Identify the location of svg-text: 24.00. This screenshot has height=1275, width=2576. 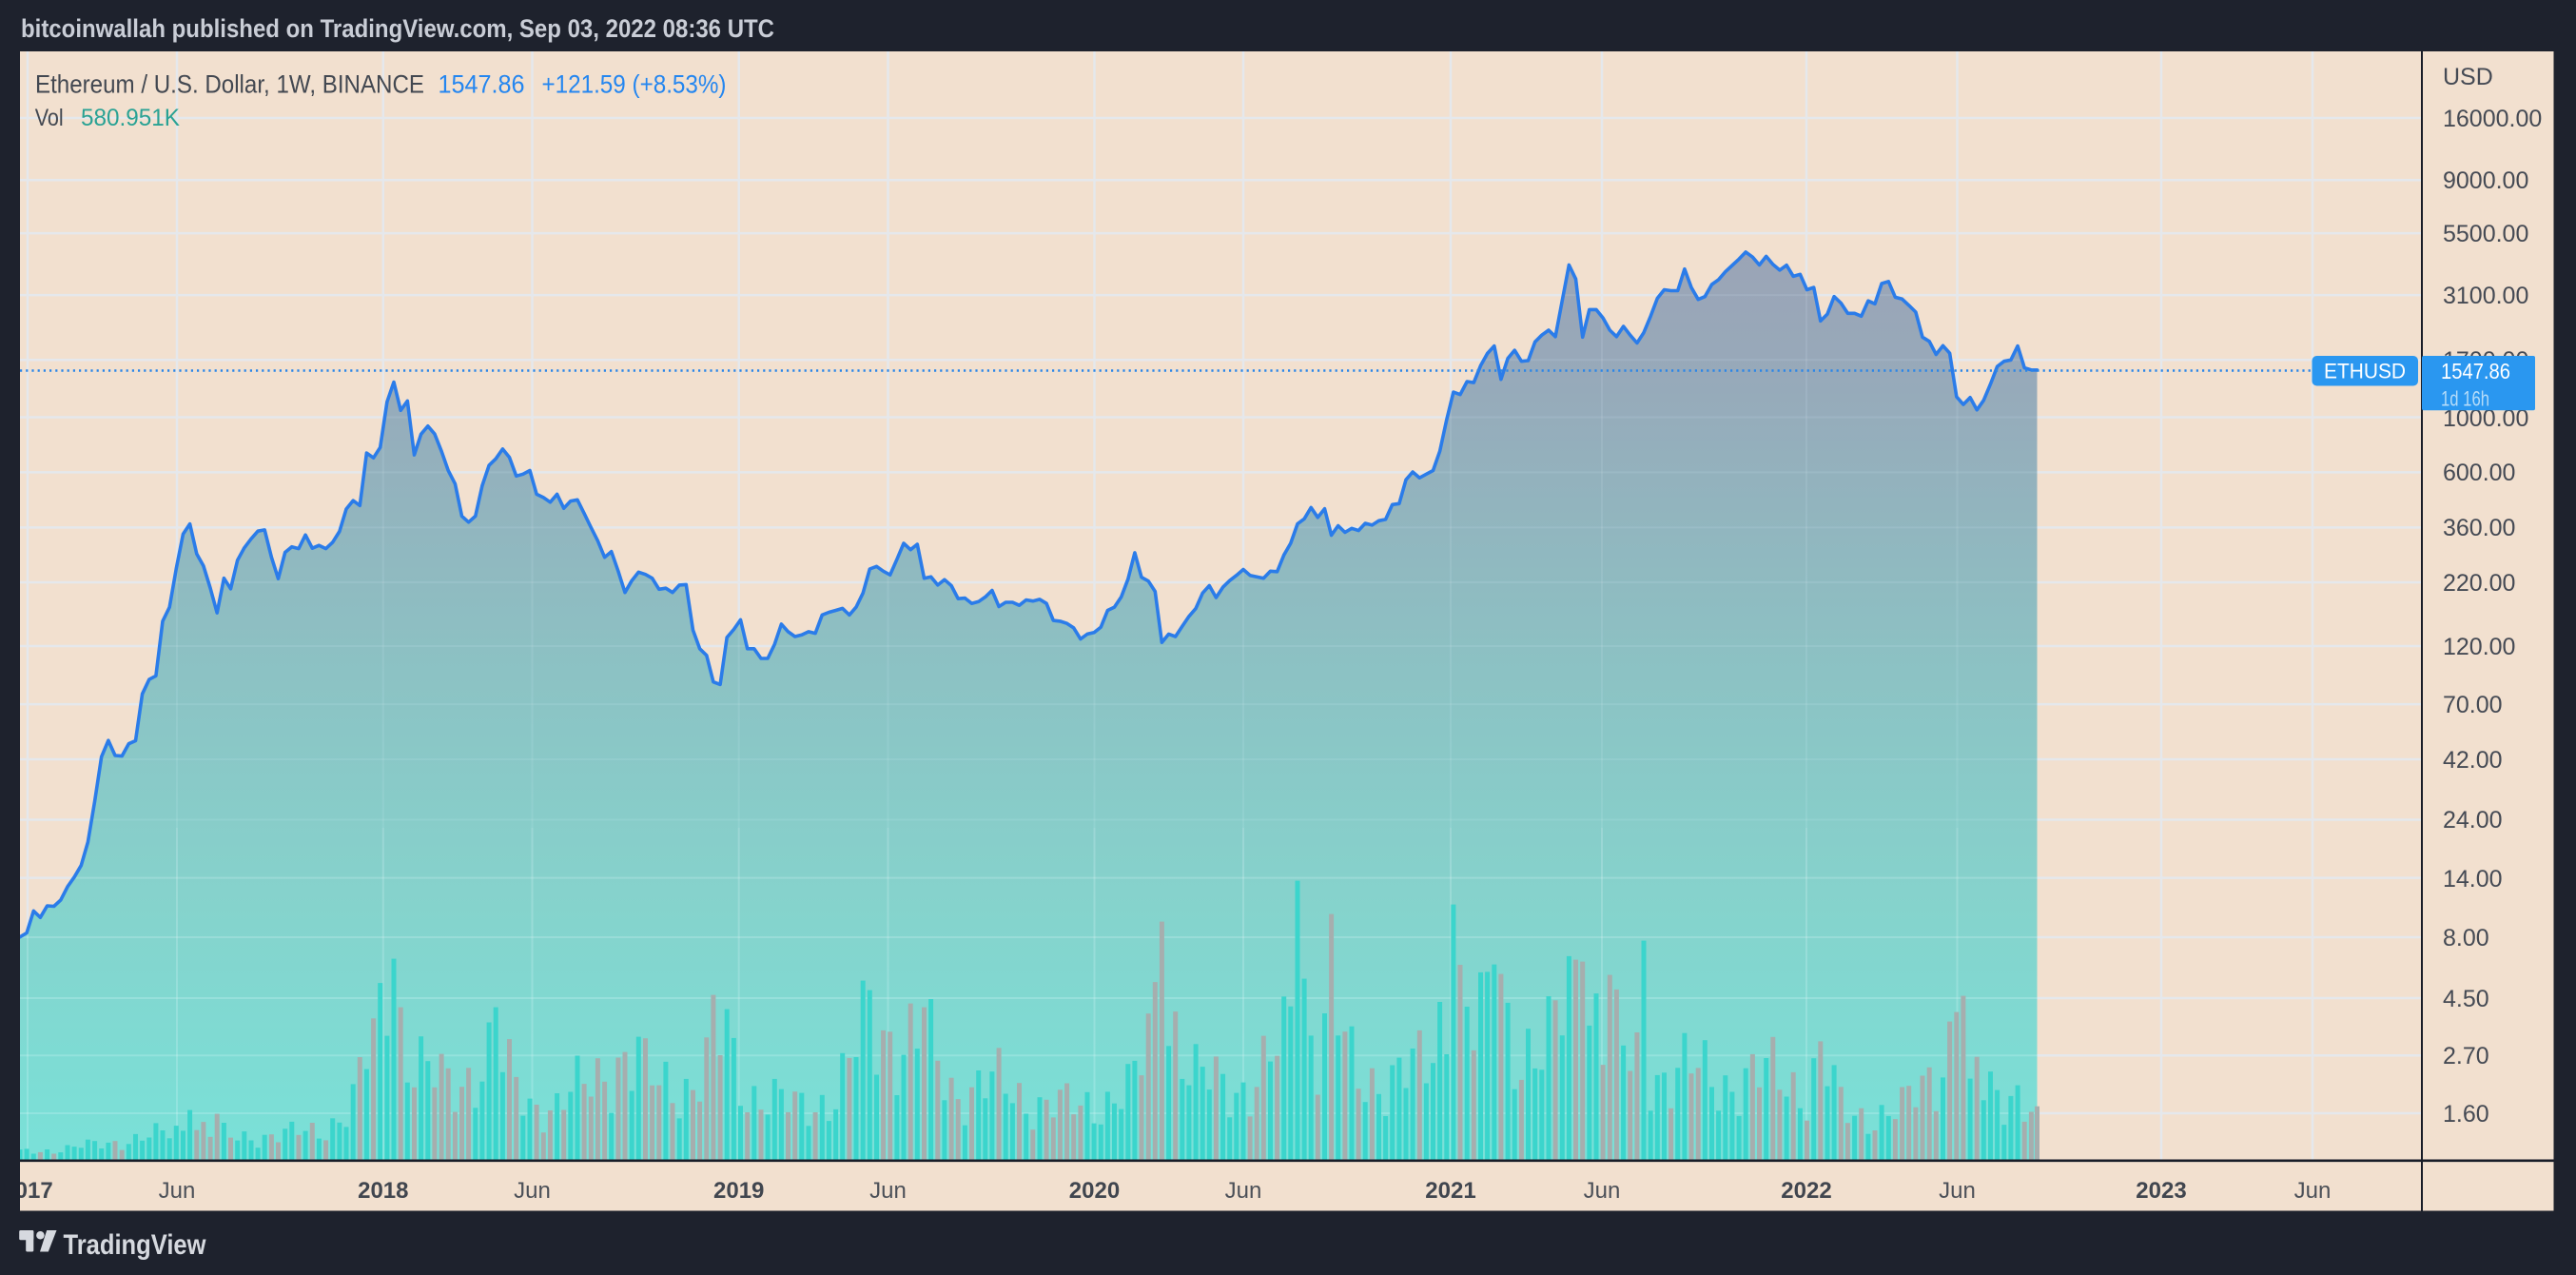
(2473, 821).